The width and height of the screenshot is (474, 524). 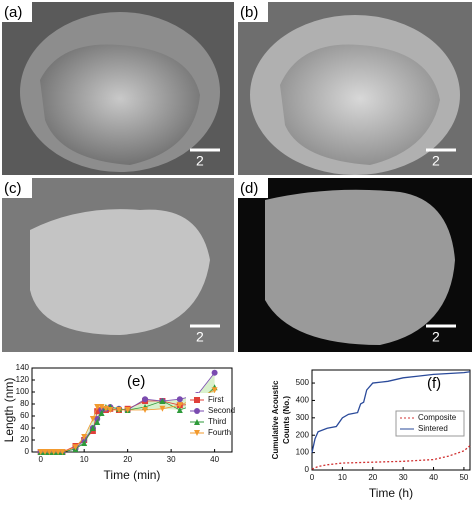 I want to click on chart-label: (f), so click(x=434, y=383).